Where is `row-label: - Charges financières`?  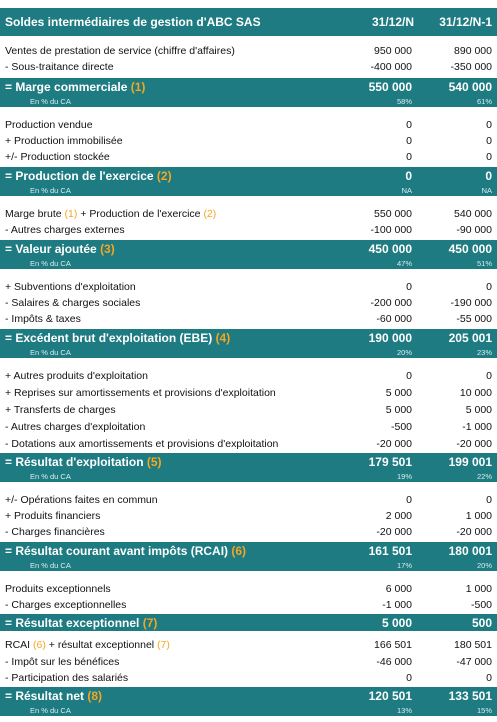 row-label: - Charges financières is located at coordinates (55, 532).